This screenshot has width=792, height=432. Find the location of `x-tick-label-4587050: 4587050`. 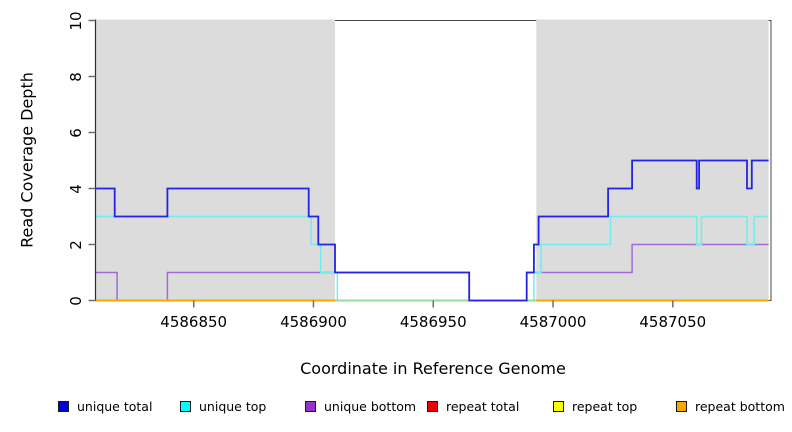

x-tick-label-4587050: 4587050 is located at coordinates (673, 322).